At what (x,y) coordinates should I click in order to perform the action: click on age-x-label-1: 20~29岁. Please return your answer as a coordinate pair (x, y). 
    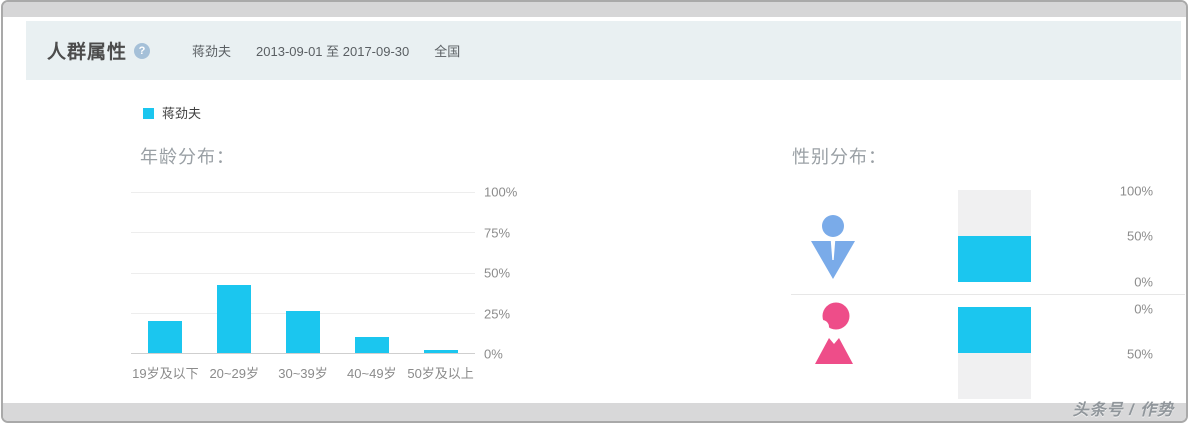
    Looking at the image, I should click on (234, 373).